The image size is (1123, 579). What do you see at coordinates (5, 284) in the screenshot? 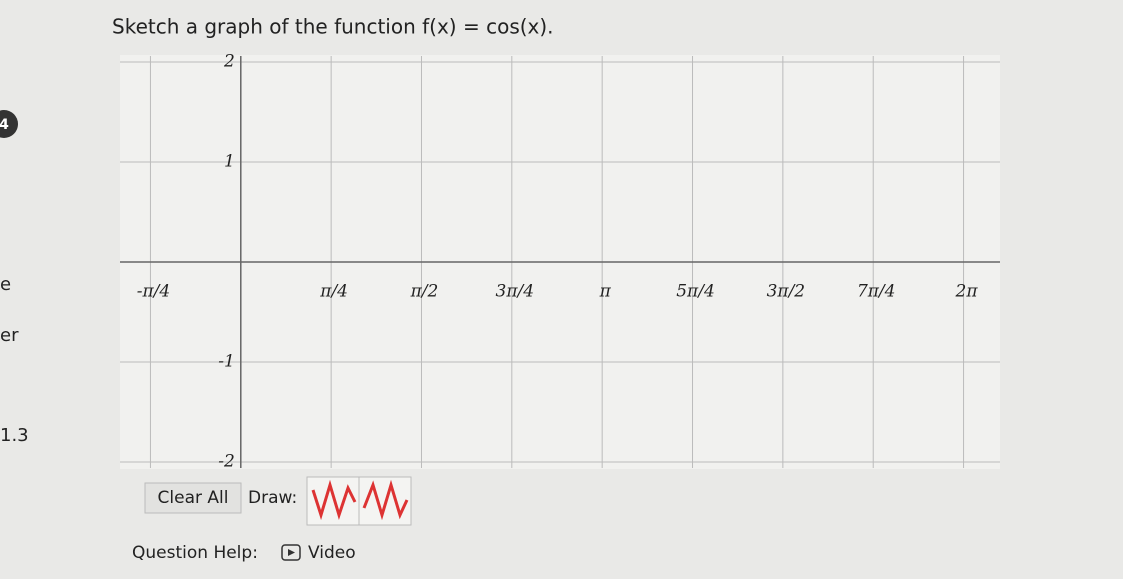
I see `sidebar-item: e` at bounding box center [5, 284].